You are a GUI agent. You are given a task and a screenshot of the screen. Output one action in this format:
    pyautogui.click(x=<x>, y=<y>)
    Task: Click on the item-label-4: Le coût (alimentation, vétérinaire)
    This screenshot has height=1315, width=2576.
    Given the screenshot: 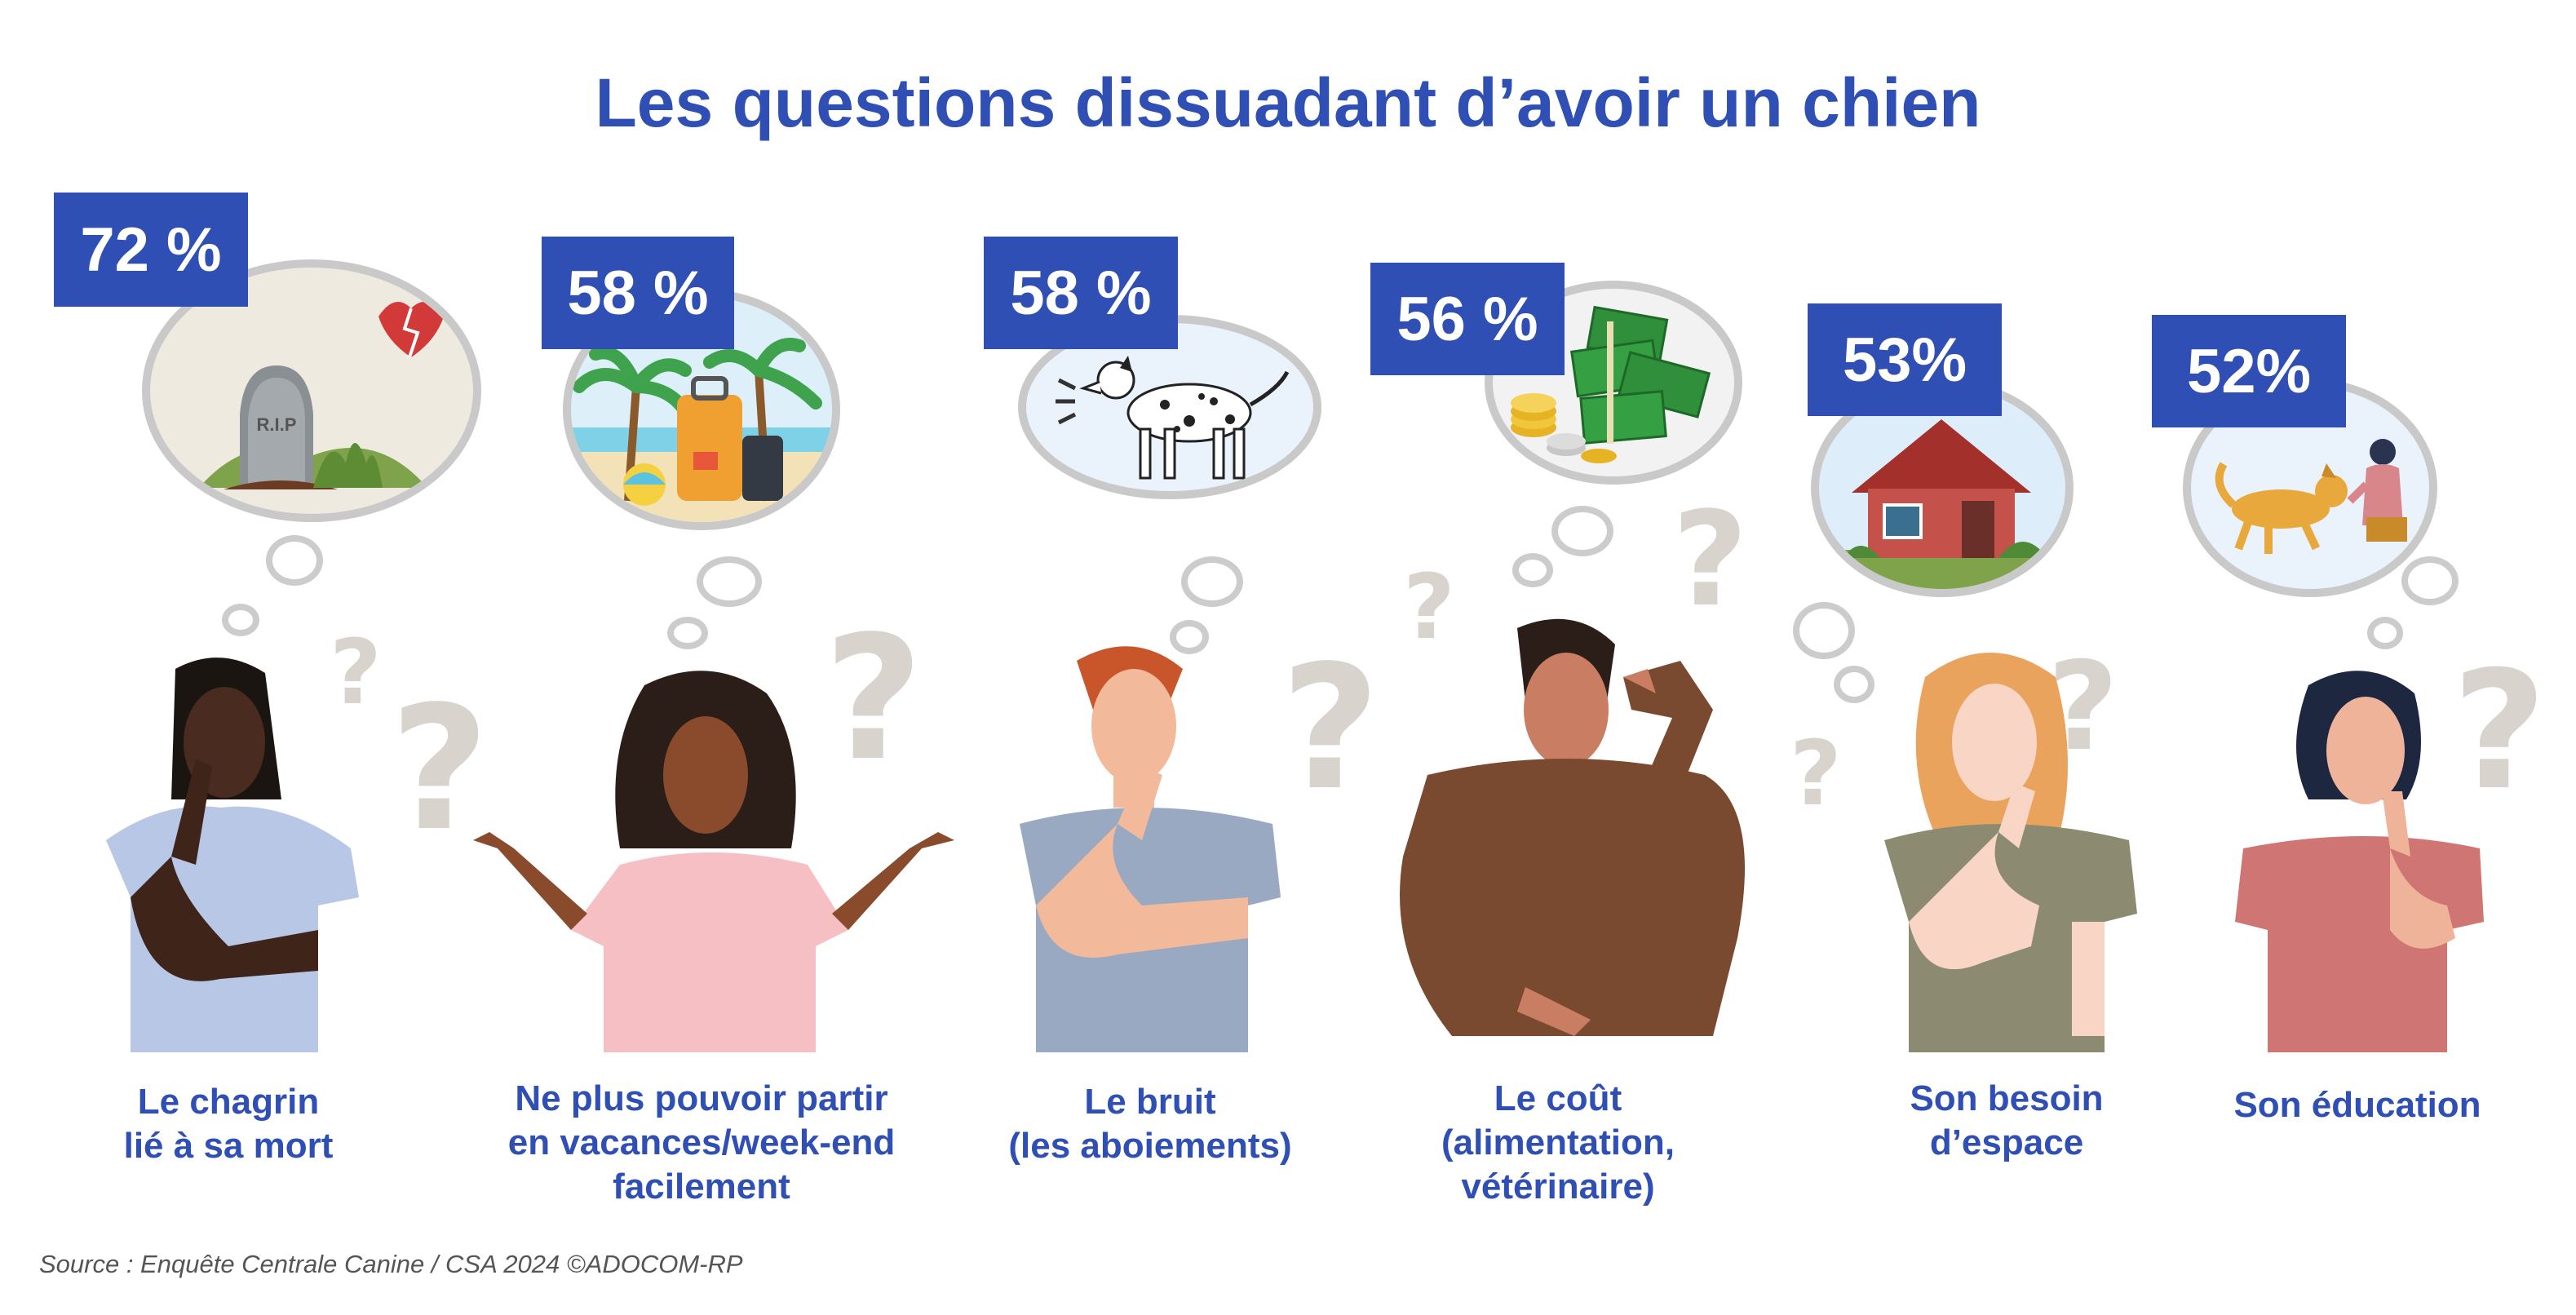 What is the action you would take?
    pyautogui.click(x=1558, y=1142)
    